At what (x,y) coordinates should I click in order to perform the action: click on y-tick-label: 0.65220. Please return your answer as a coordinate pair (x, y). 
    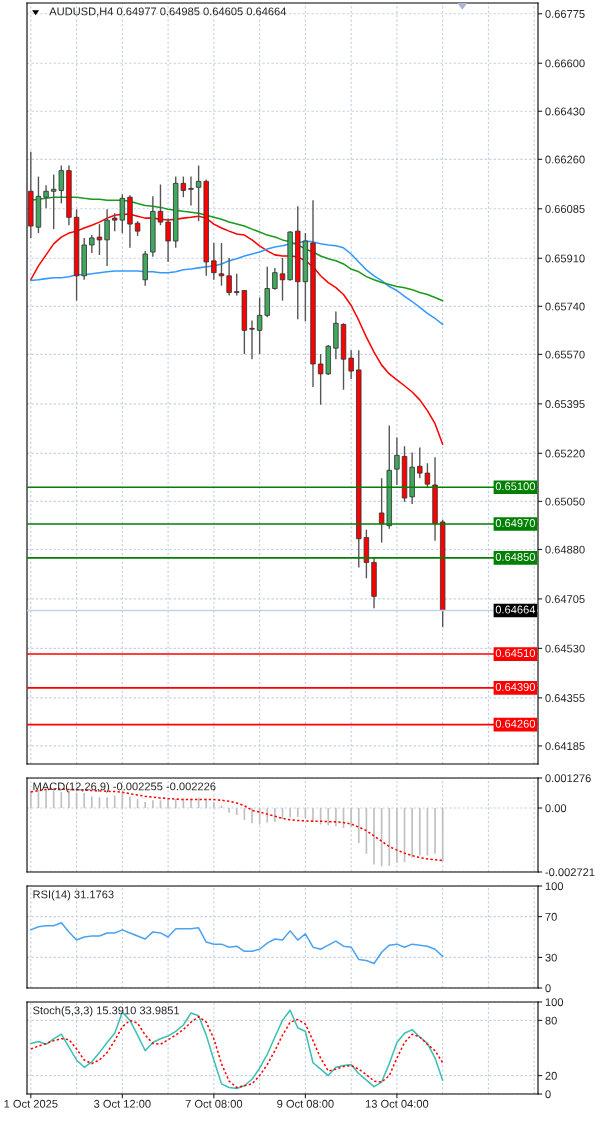
    Looking at the image, I should click on (565, 453).